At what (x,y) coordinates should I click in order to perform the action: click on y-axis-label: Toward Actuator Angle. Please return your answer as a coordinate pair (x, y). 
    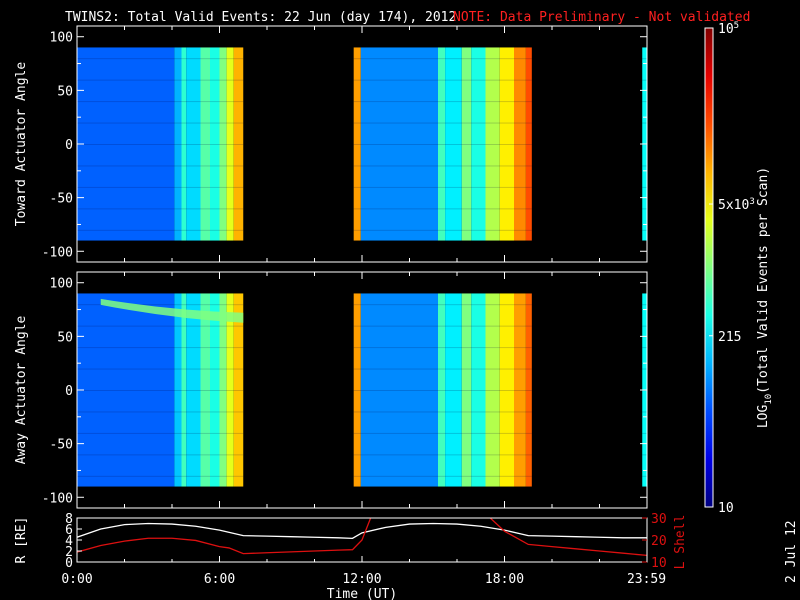
    Looking at the image, I should click on (21, 144).